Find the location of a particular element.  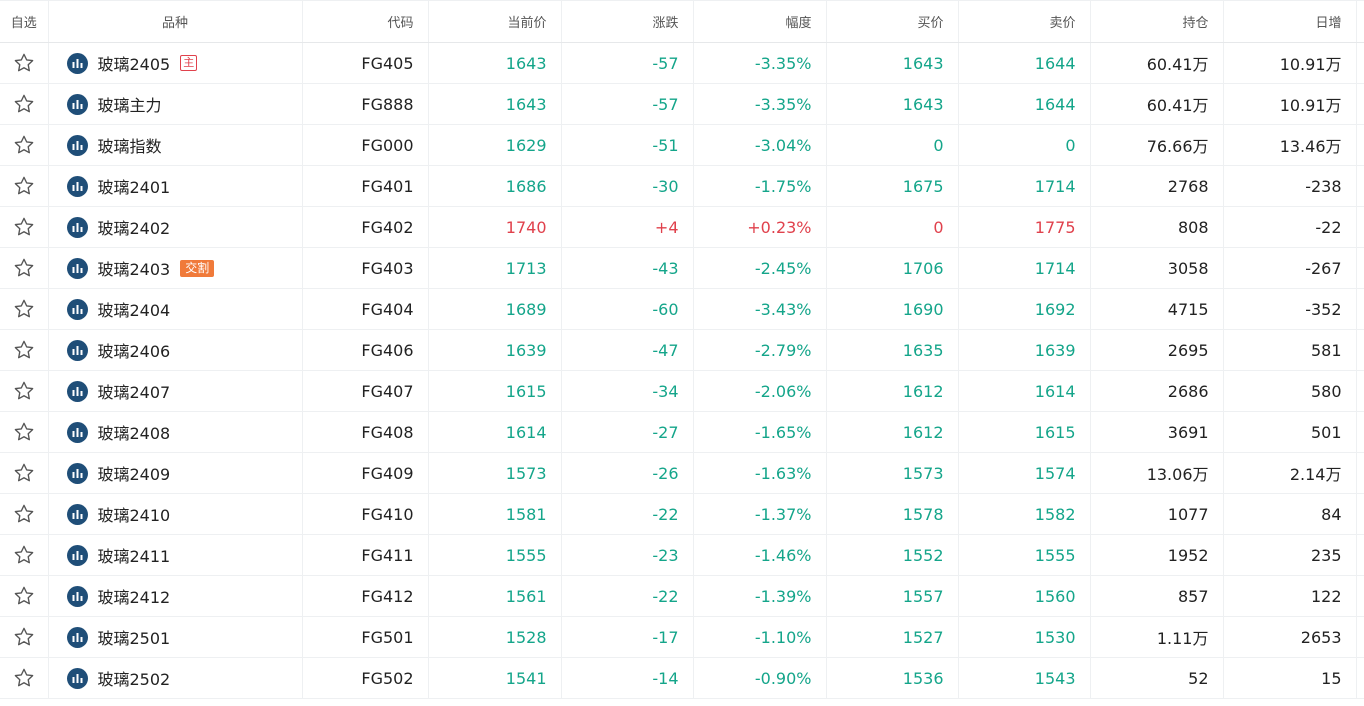

header-bid: 买价 is located at coordinates (892, 21).